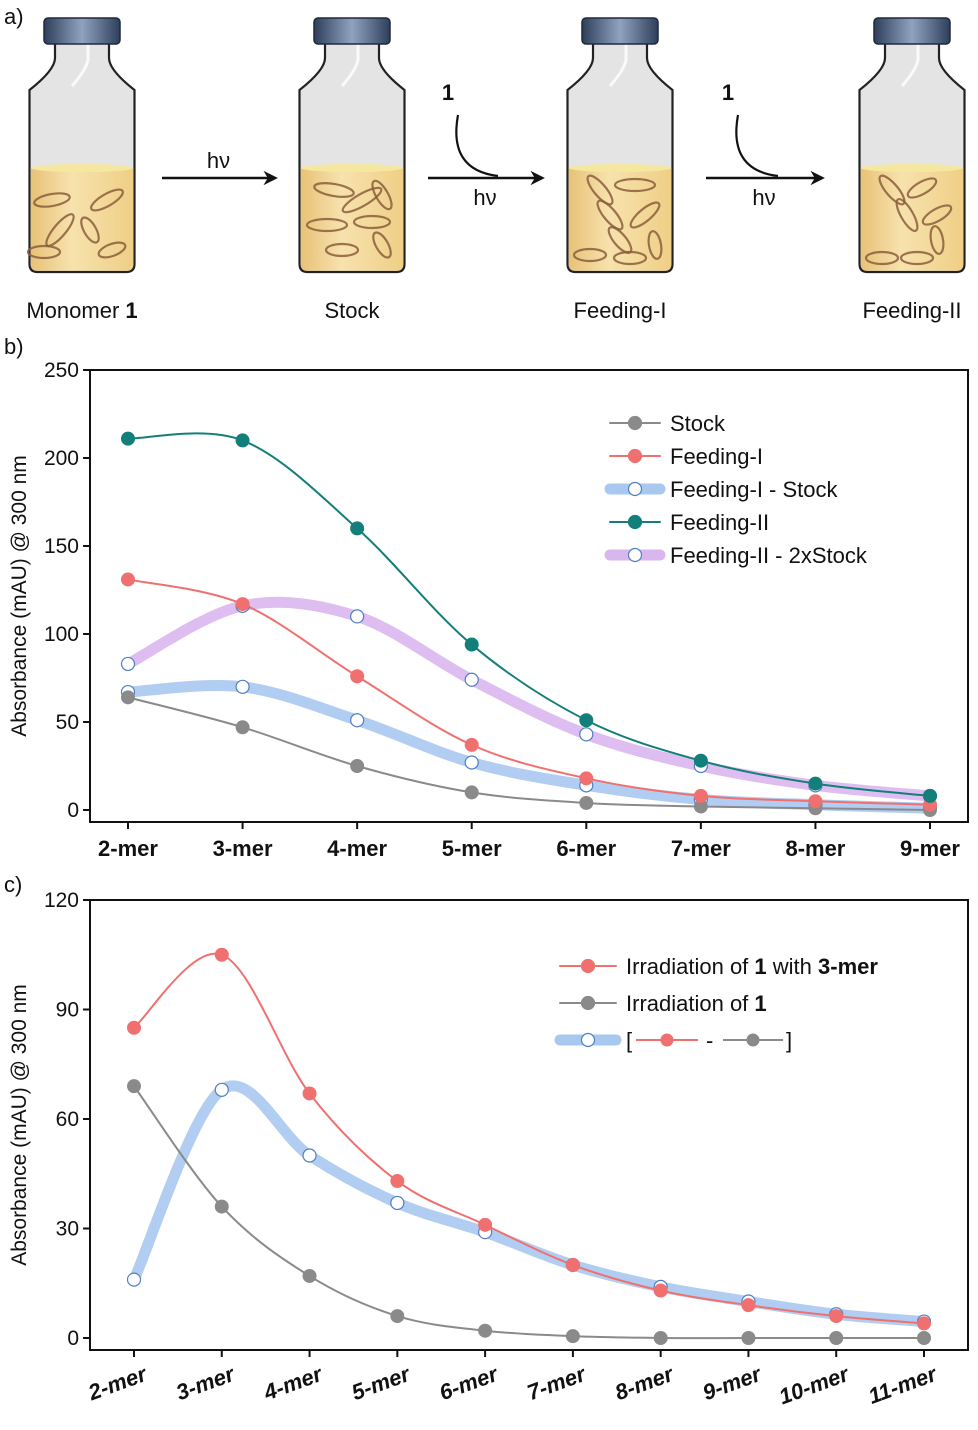  Describe the element at coordinates (61, 634) in the screenshot. I see `y-tick-label: 100` at that location.